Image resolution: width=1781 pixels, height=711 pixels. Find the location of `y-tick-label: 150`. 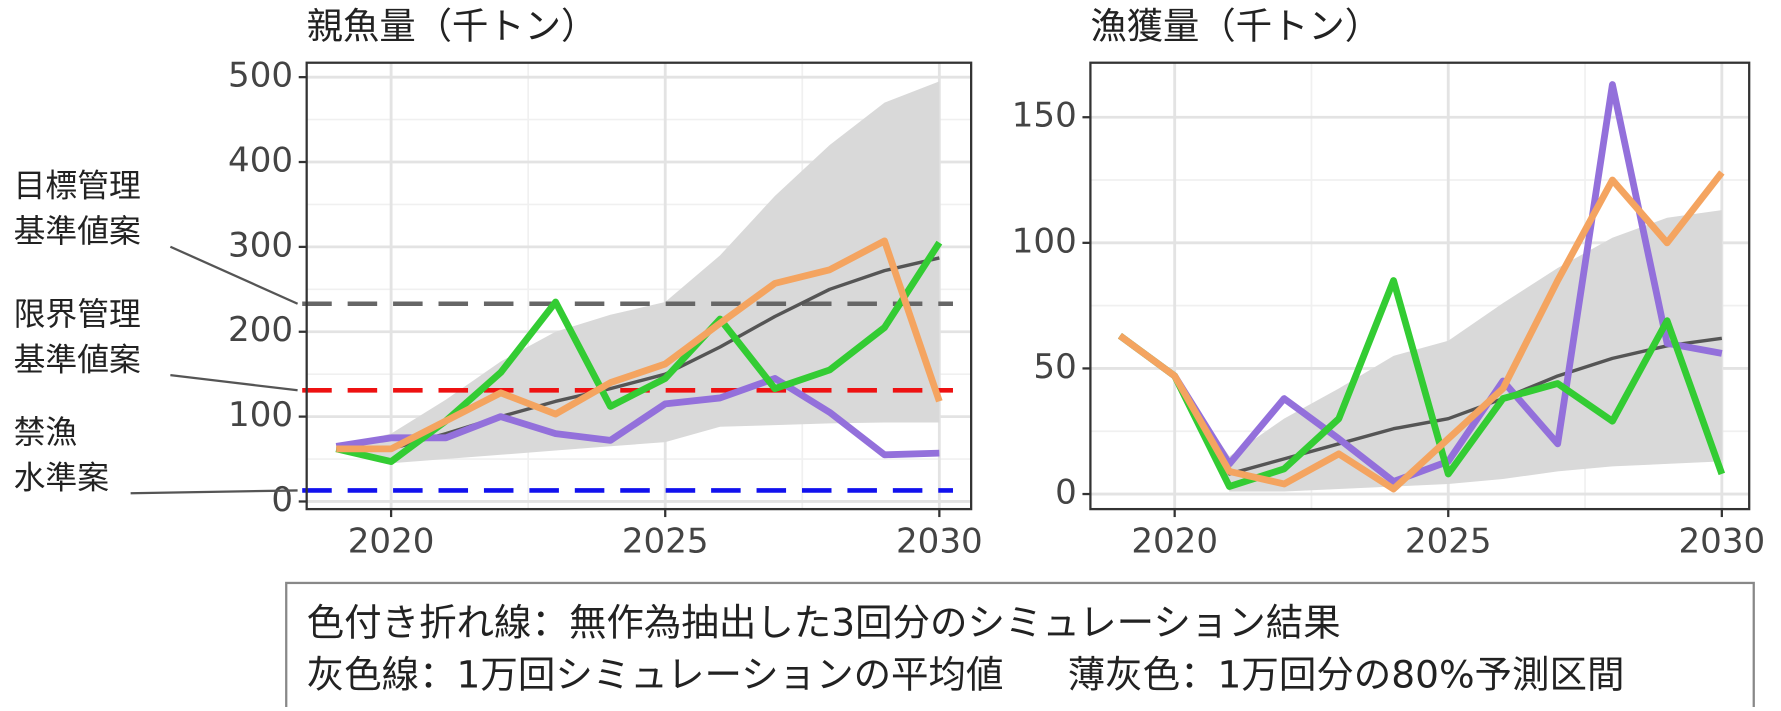

y-tick-label: 150 is located at coordinates (1044, 116).